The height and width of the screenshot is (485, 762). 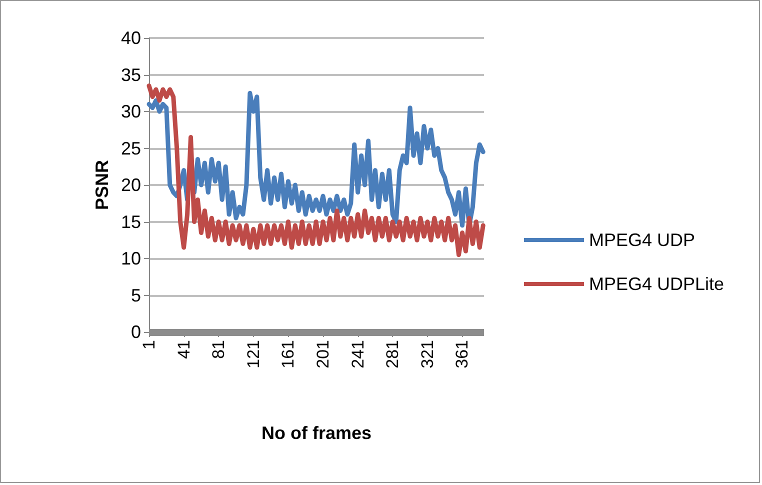 I want to click on y-tick-label: 20, so click(x=130, y=185).